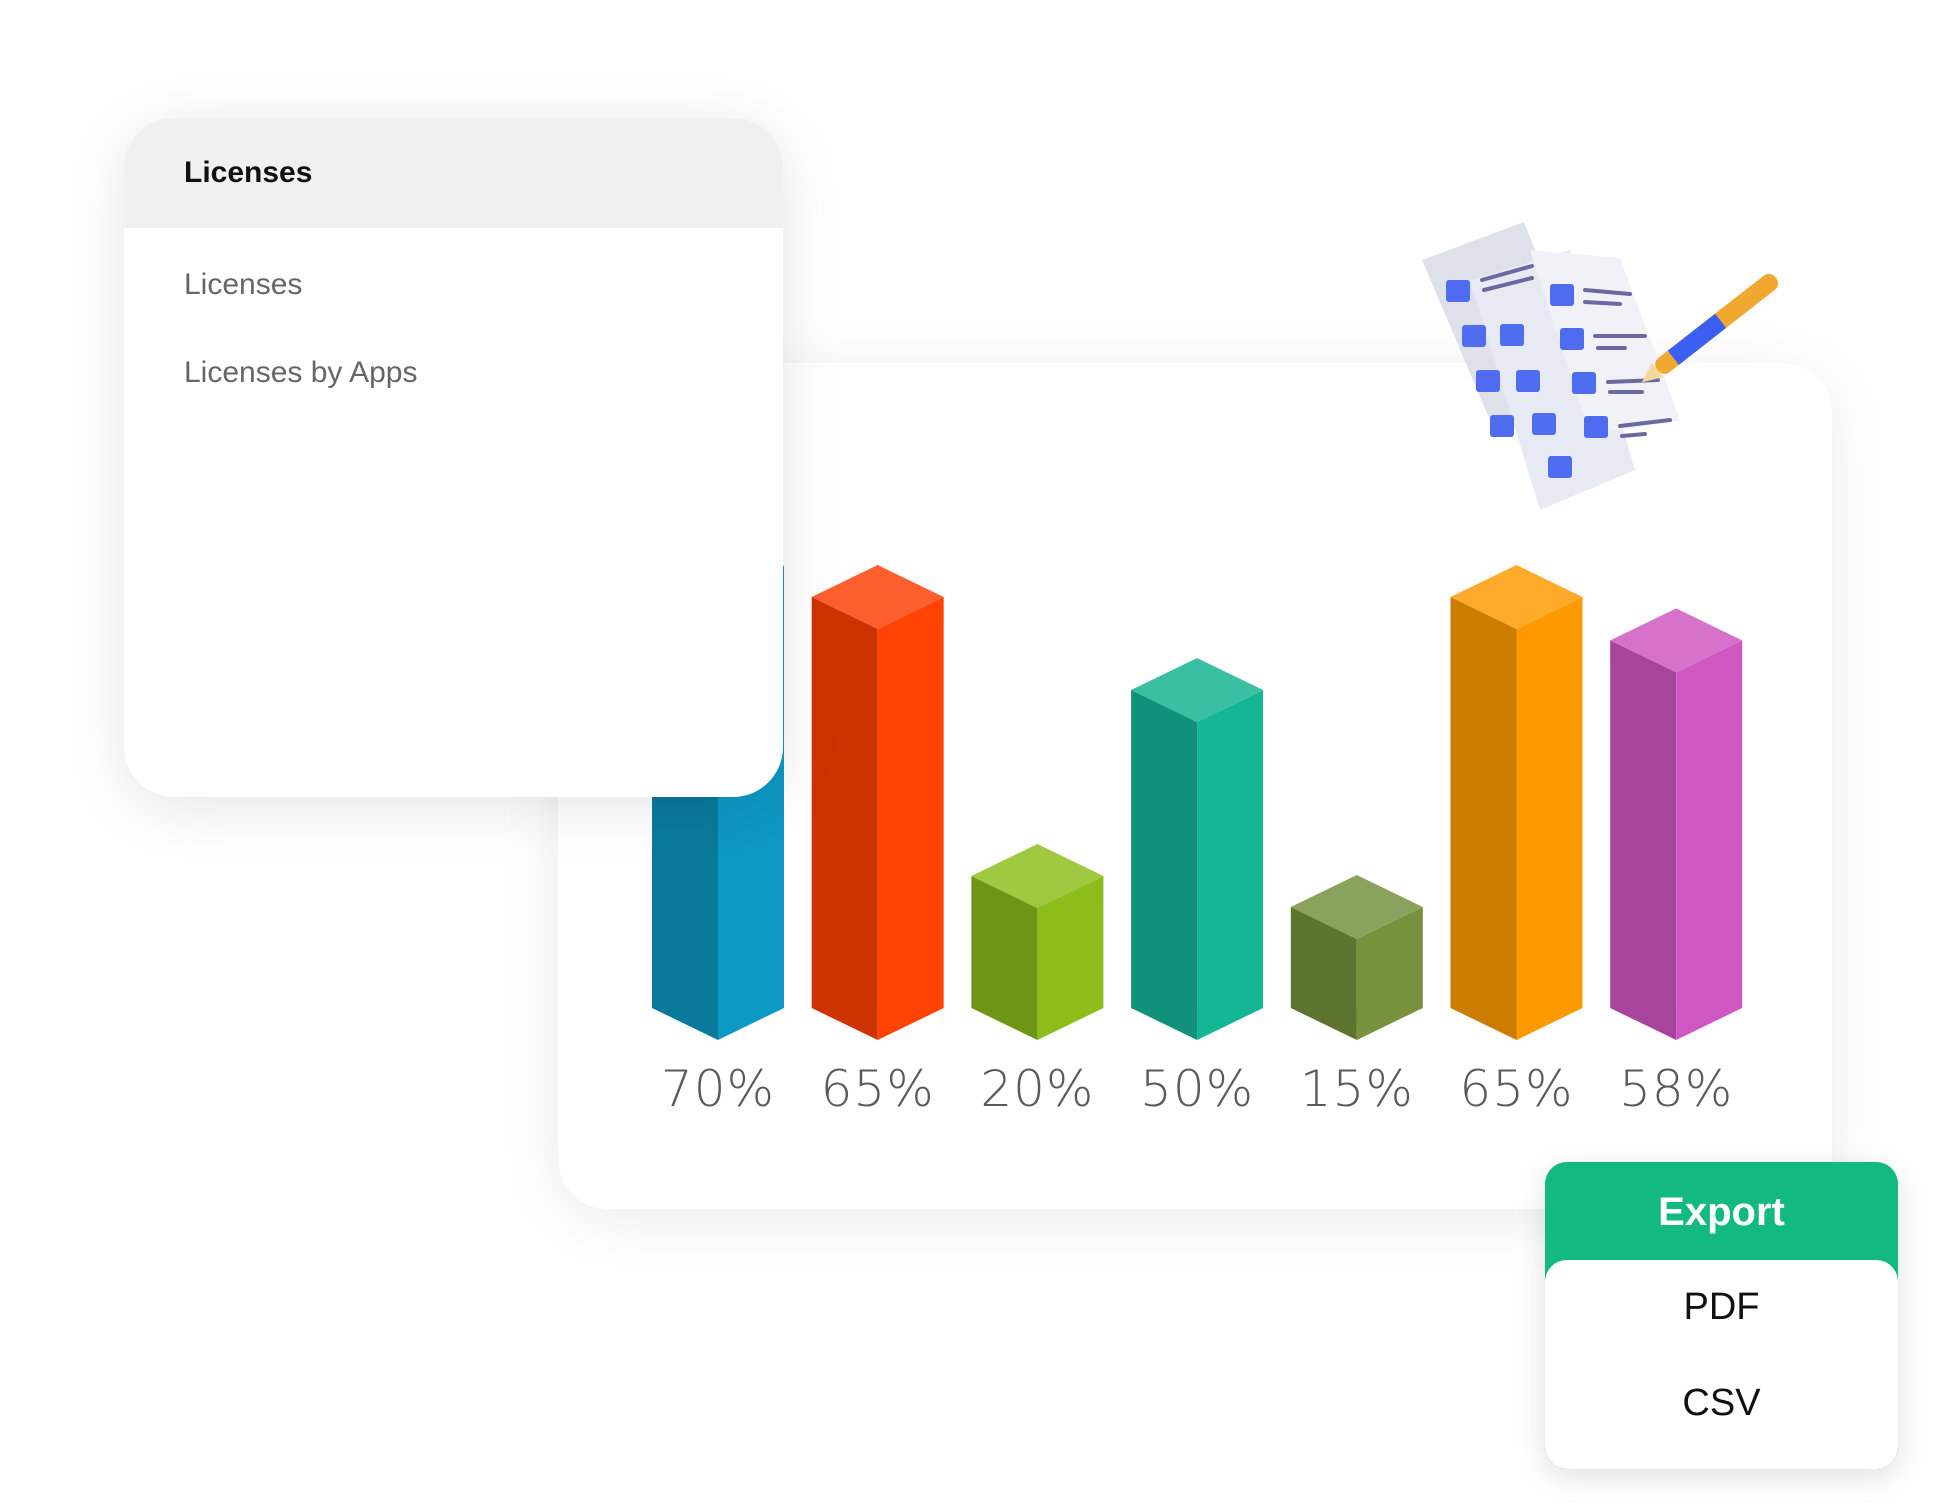  What do you see at coordinates (1721, 1211) in the screenshot?
I see `export-button: Export` at bounding box center [1721, 1211].